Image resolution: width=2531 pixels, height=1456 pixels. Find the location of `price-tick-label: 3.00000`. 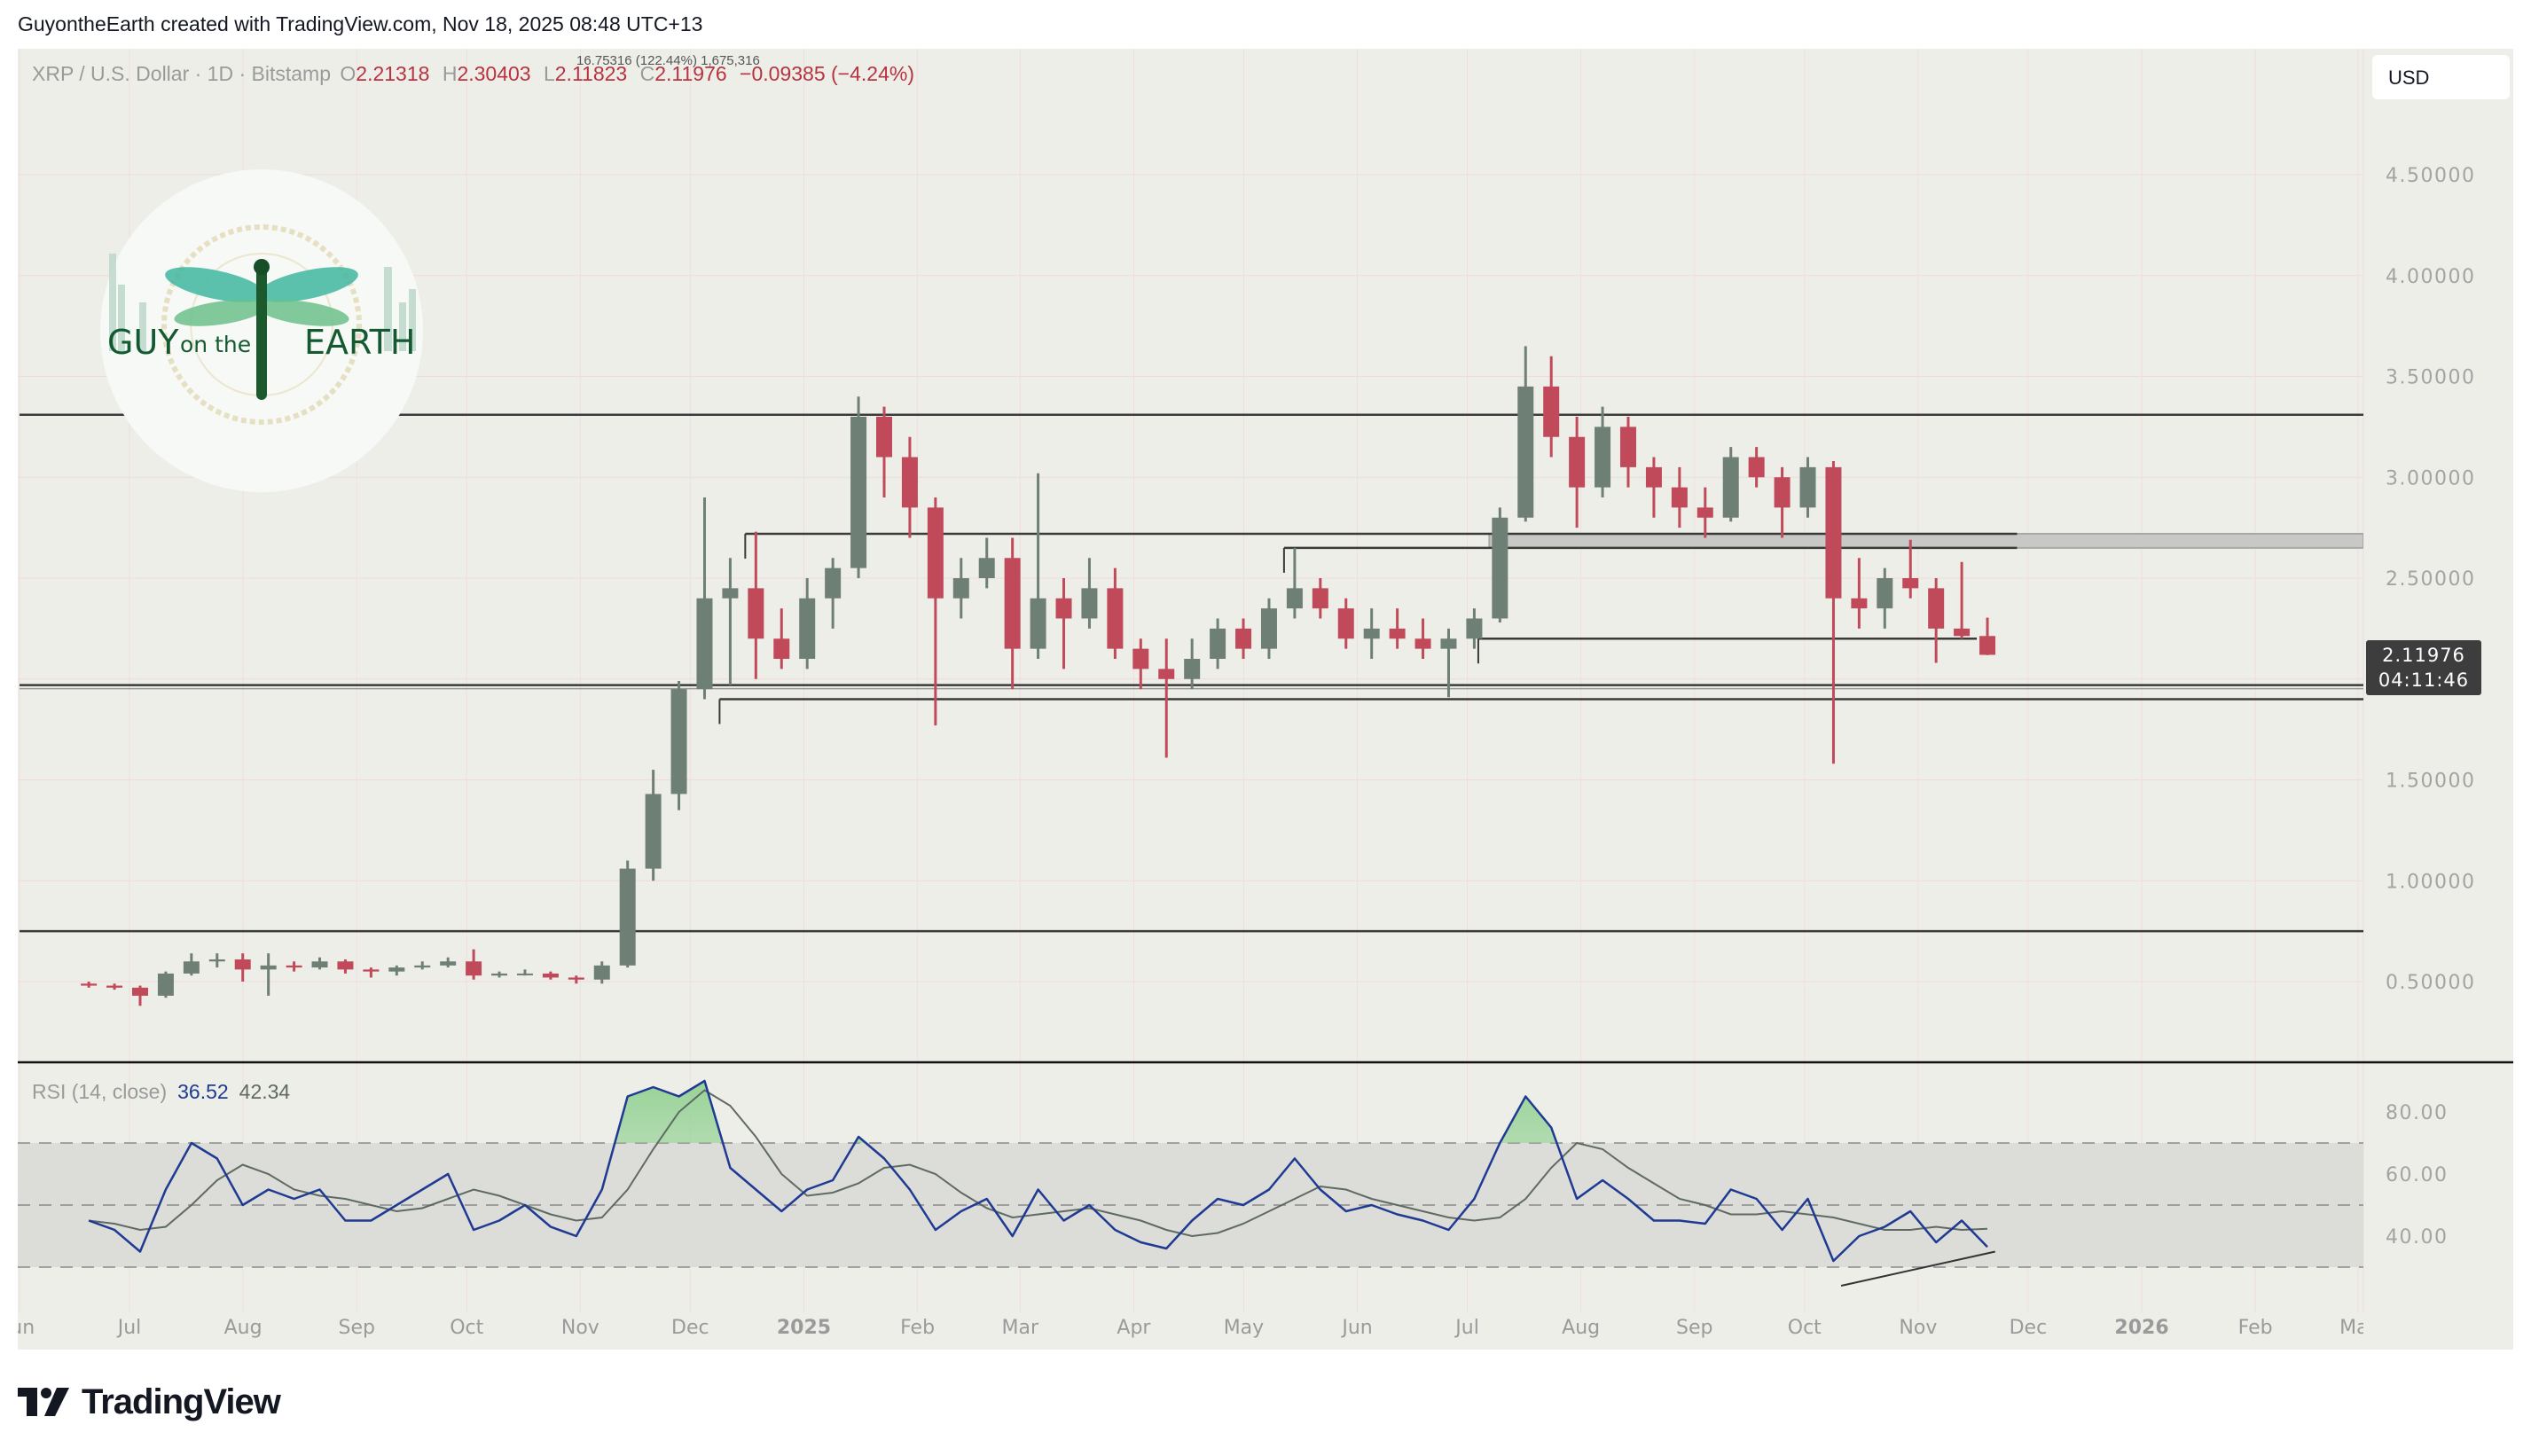

price-tick-label: 3.00000 is located at coordinates (2430, 478).